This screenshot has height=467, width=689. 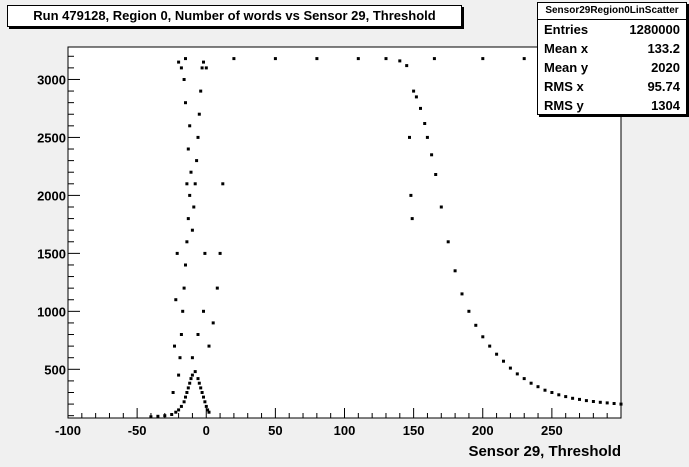 What do you see at coordinates (275, 430) in the screenshot?
I see `x-tick-label: 50` at bounding box center [275, 430].